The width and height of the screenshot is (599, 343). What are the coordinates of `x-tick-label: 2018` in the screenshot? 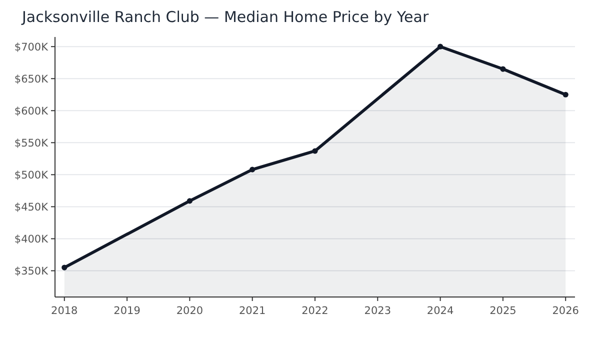 It's located at (64, 311).